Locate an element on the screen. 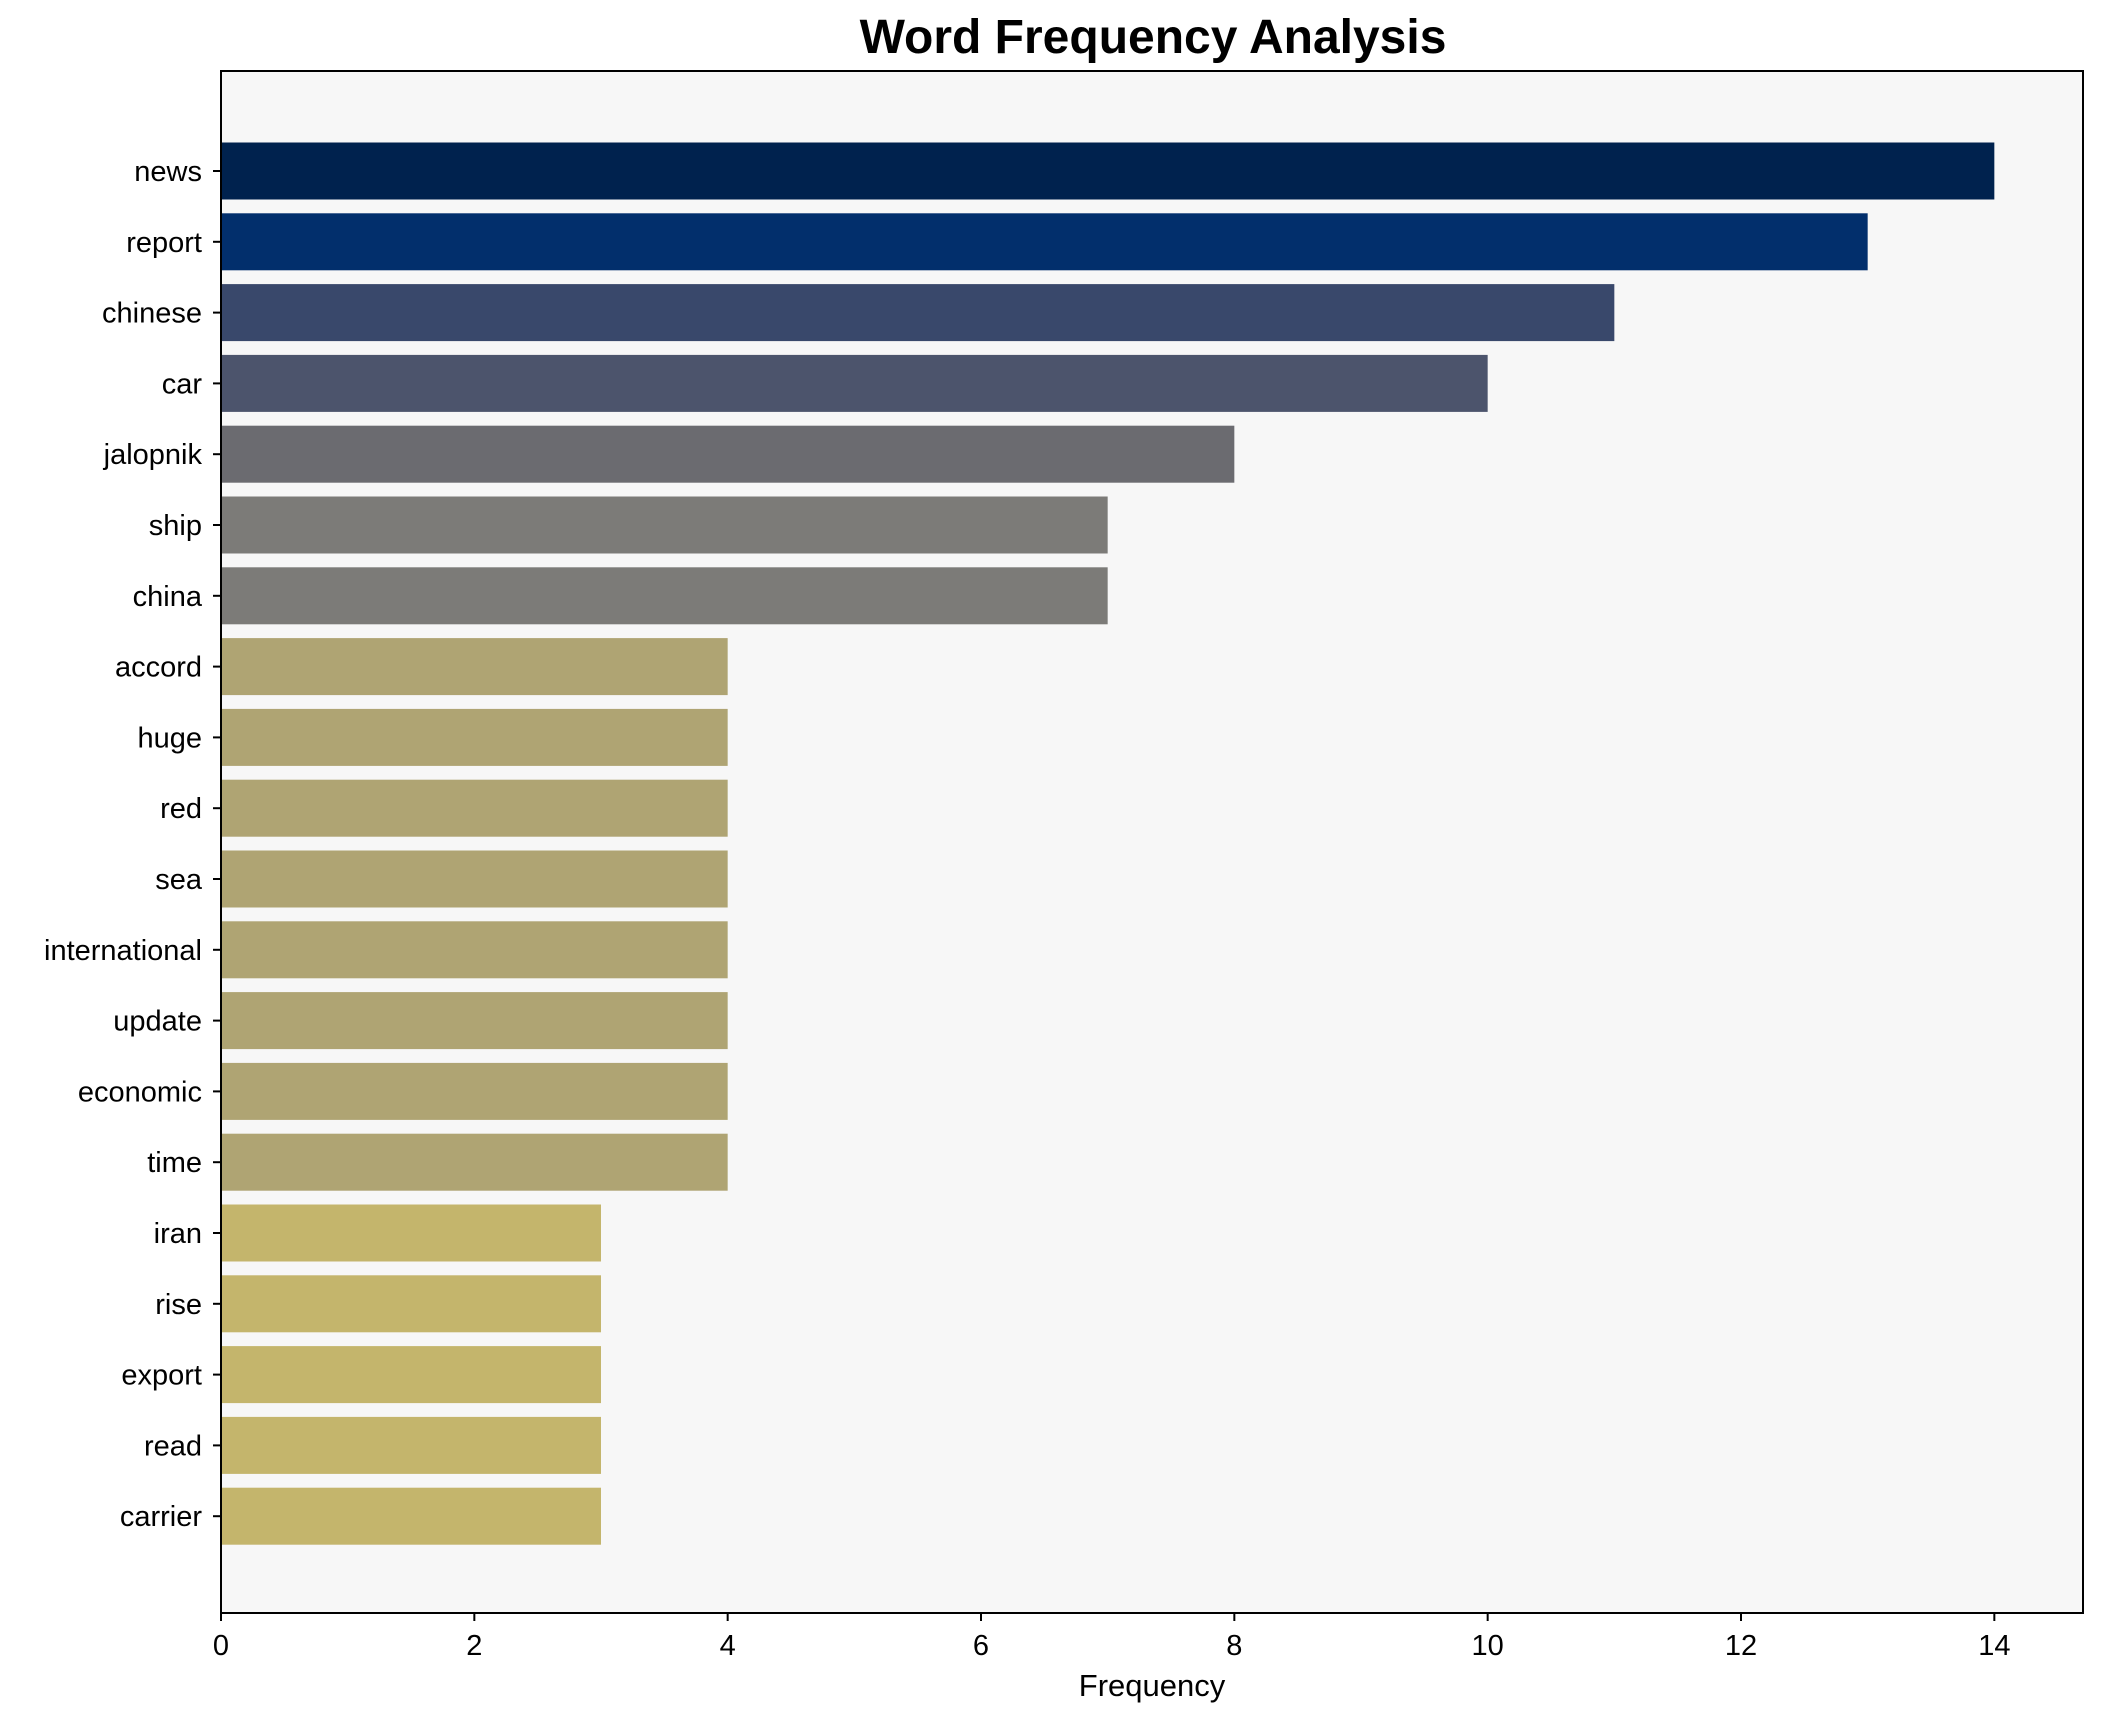 The width and height of the screenshot is (2101, 1722). x-axis-label: Frequency is located at coordinates (1152, 1685).